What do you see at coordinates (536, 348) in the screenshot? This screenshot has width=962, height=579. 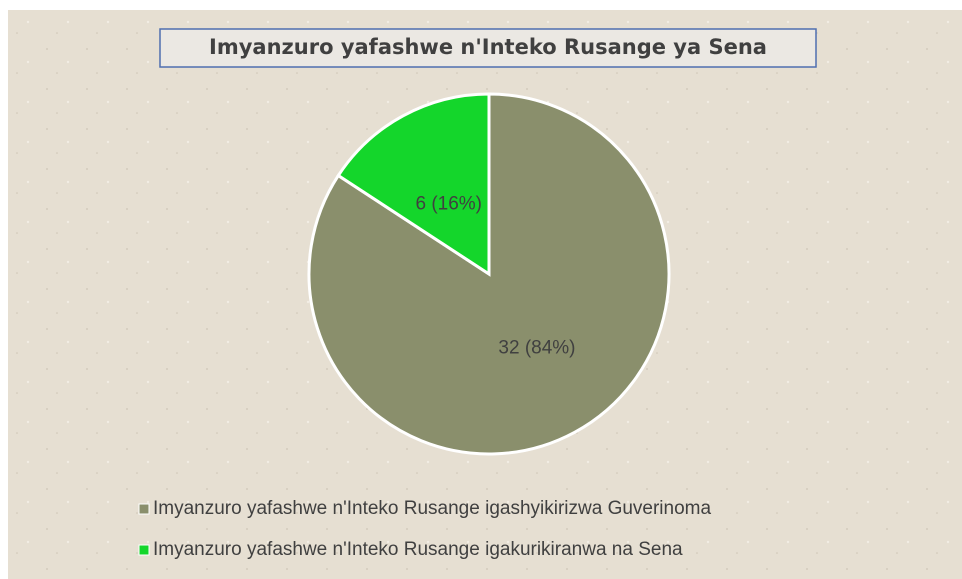 I see `data-label: 32 (84%)` at bounding box center [536, 348].